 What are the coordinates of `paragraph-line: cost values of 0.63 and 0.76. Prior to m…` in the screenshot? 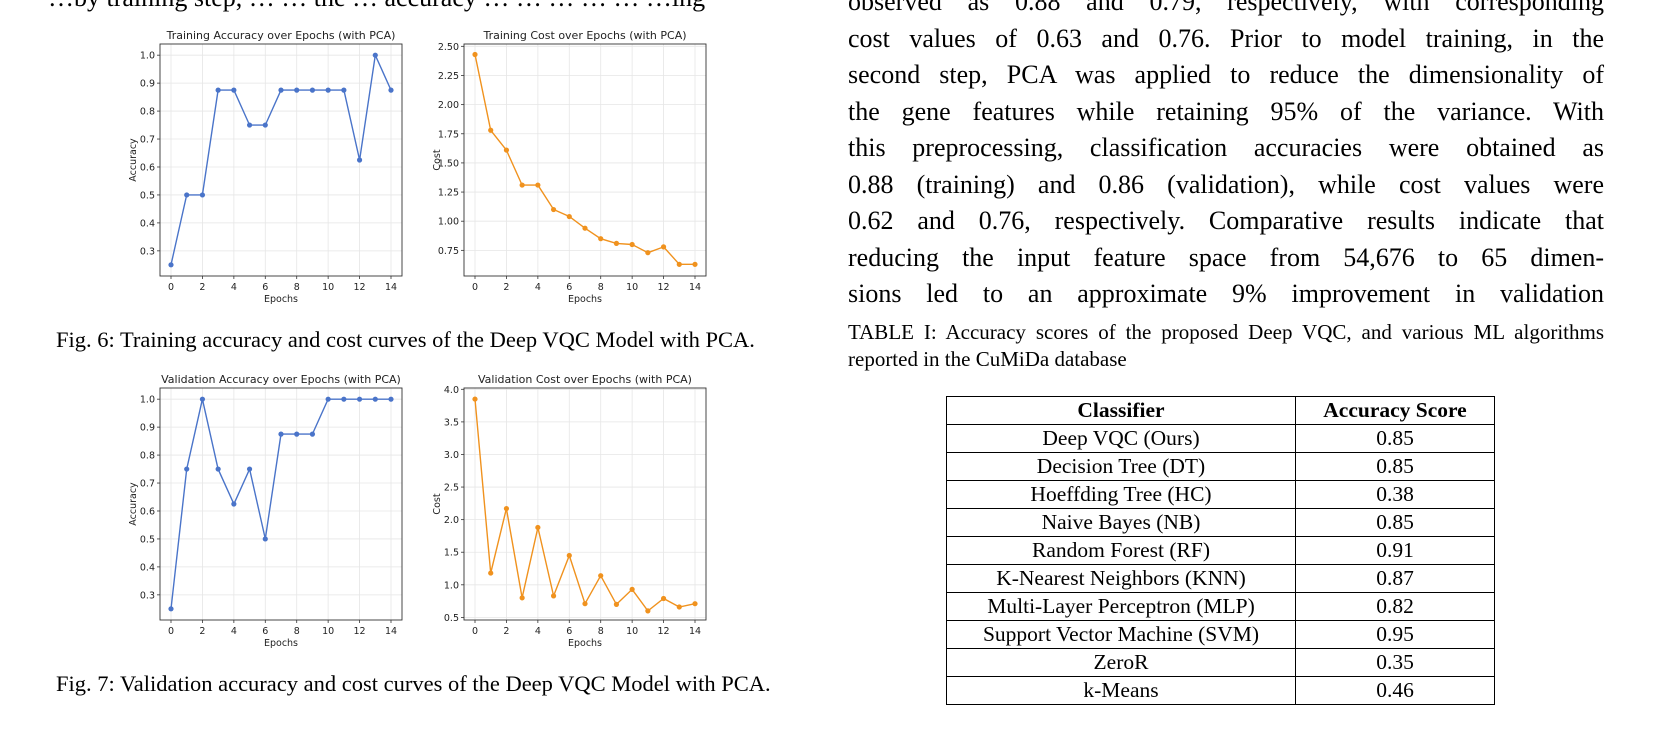 It's located at (1226, 38).